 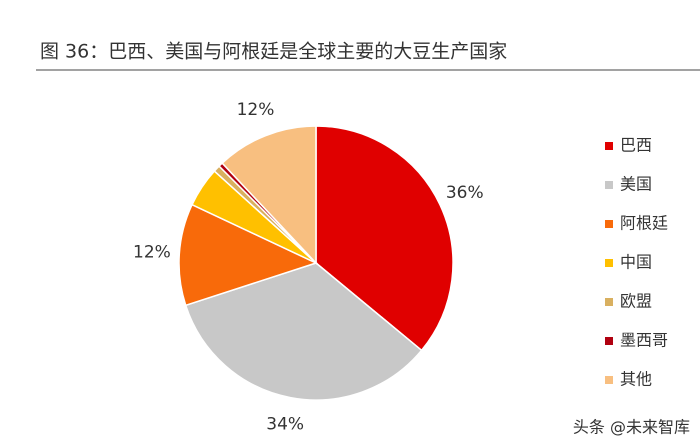 What do you see at coordinates (636, 262) in the screenshot?
I see `legend-label: 中国` at bounding box center [636, 262].